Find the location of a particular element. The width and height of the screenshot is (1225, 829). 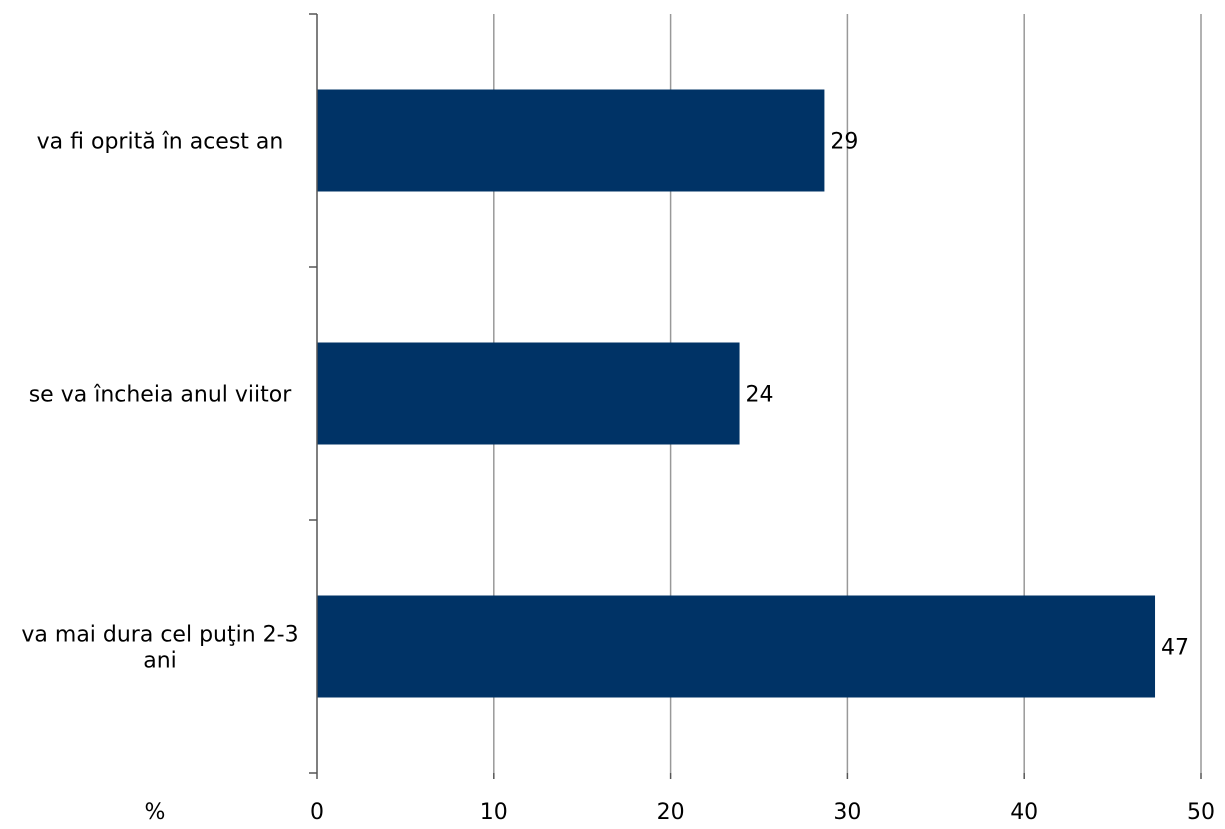

category-label-line: se va încheia anul viitor is located at coordinates (161, 395).